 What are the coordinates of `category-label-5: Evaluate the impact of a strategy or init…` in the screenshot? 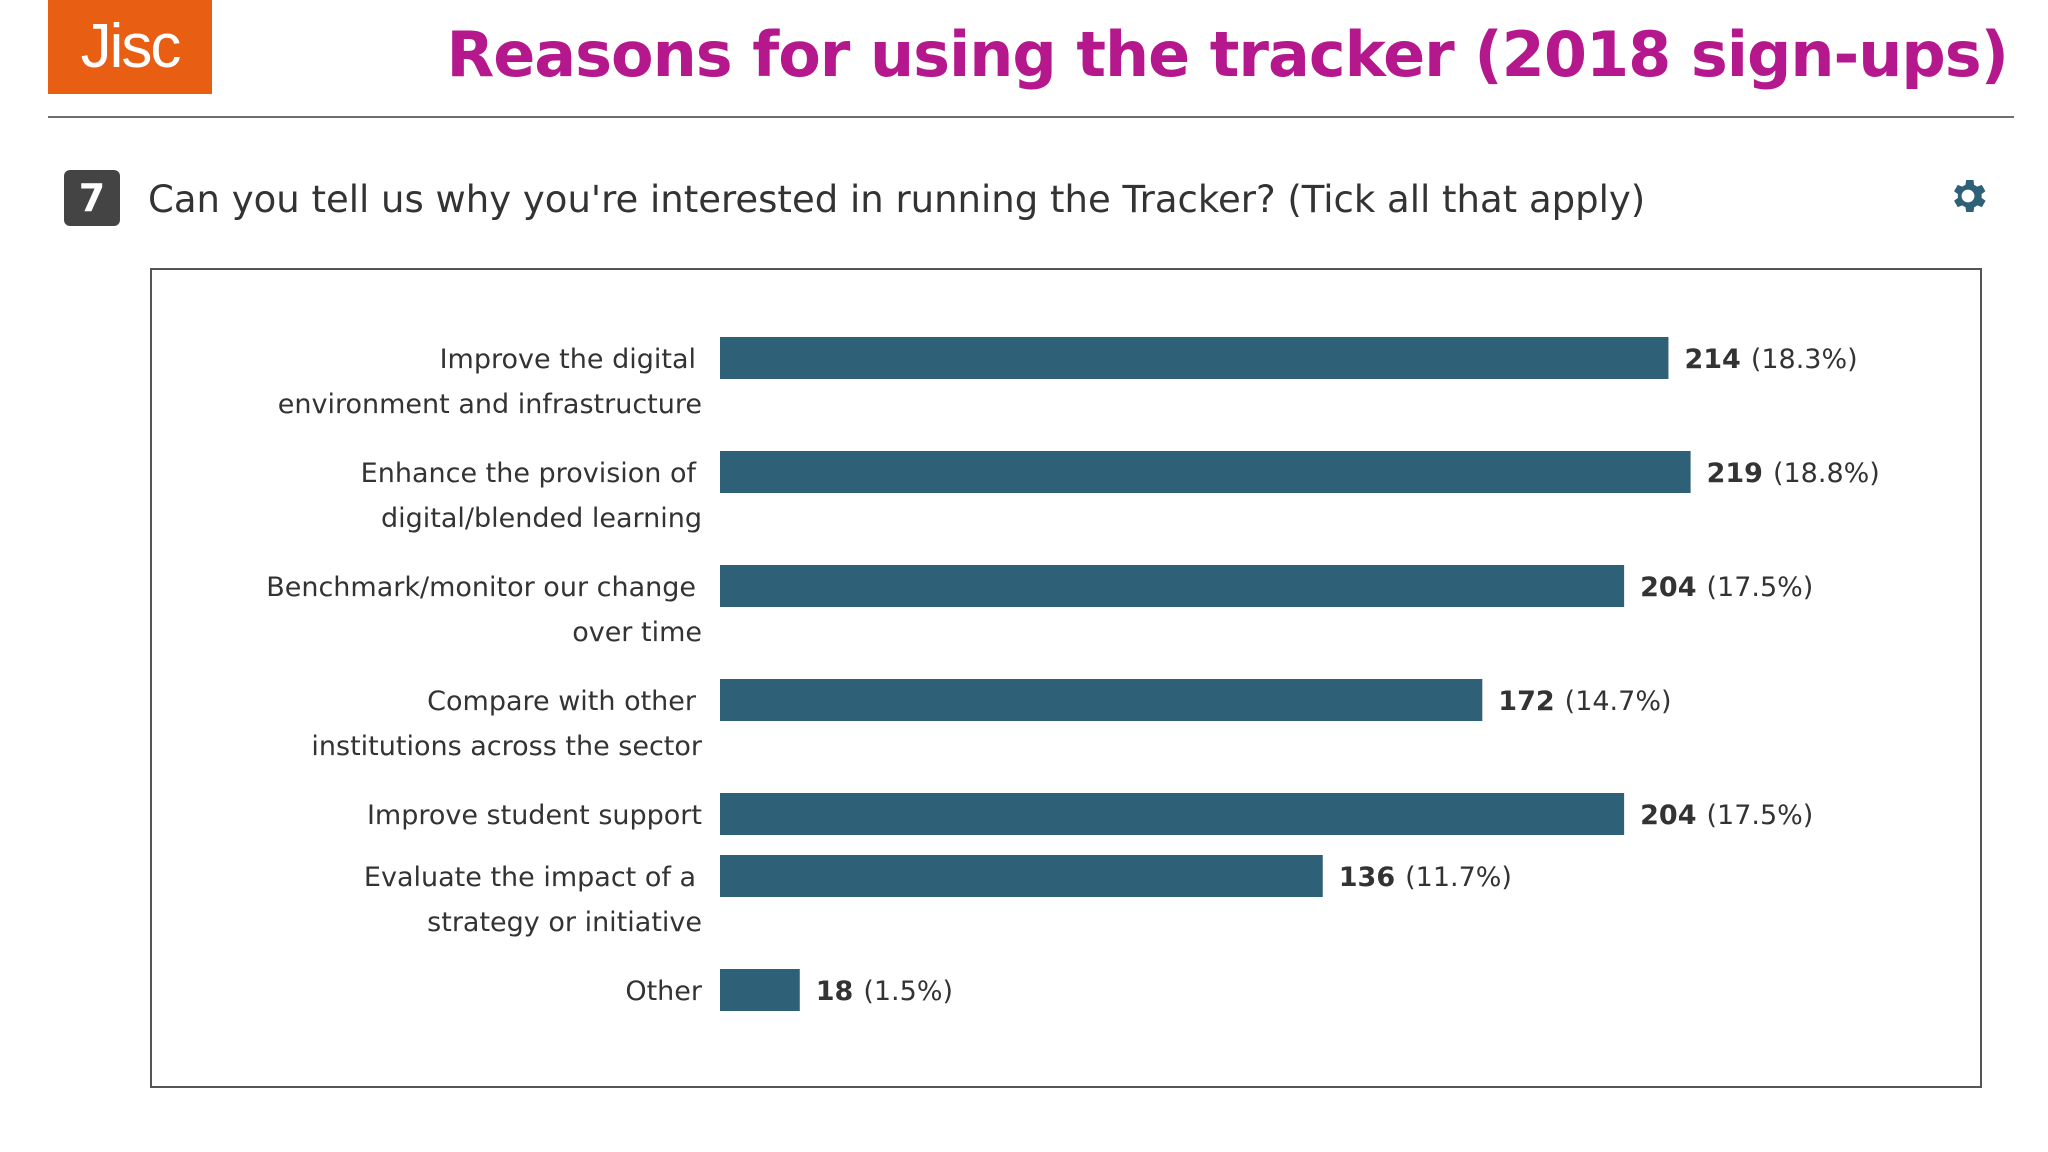 It's located at (533, 900).